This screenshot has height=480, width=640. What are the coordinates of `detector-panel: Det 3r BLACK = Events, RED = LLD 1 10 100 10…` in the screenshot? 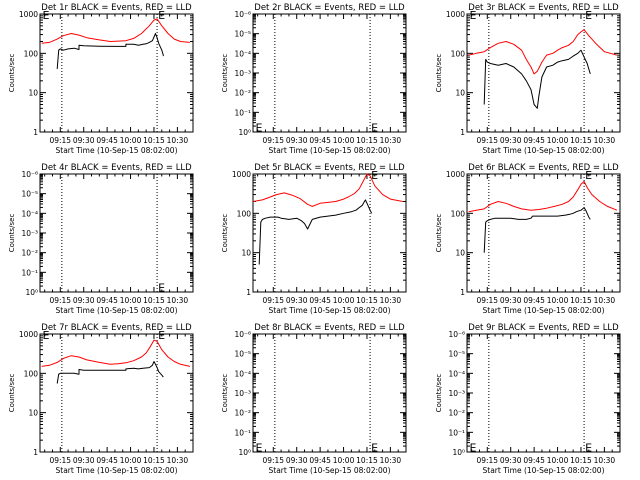 It's located at (528, 79).